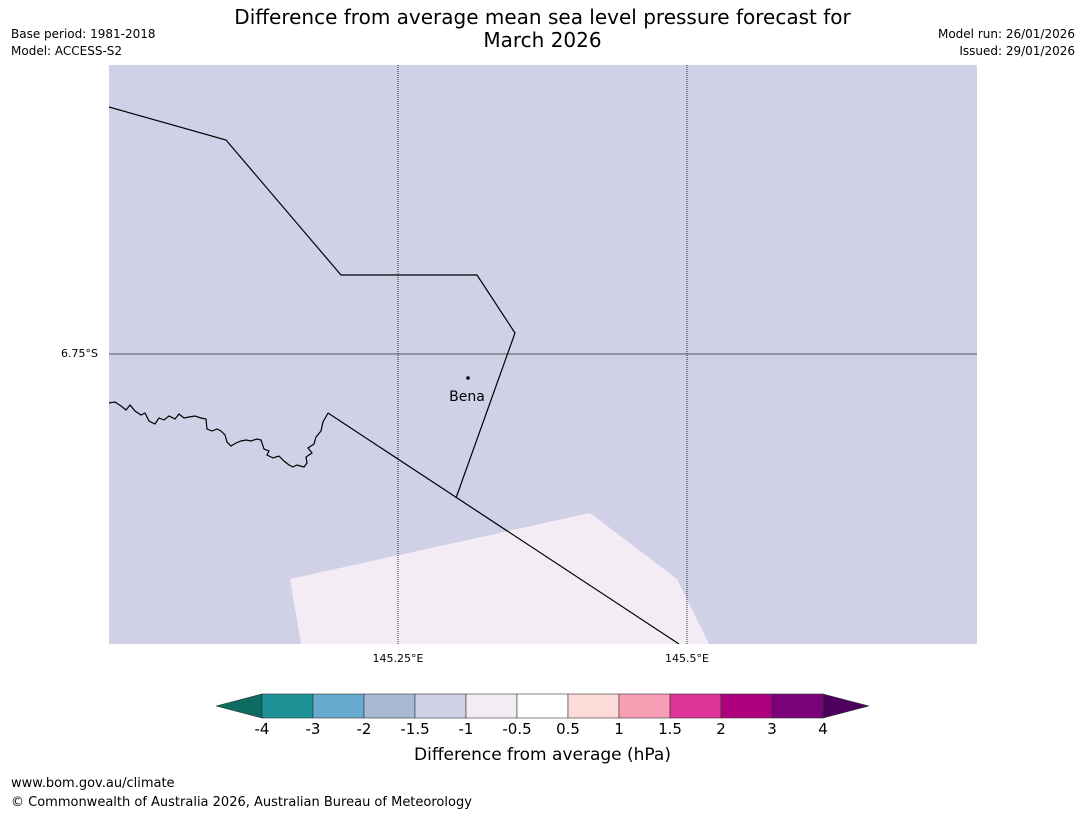  I want to click on title-line-2: March 2026, so click(542, 40).